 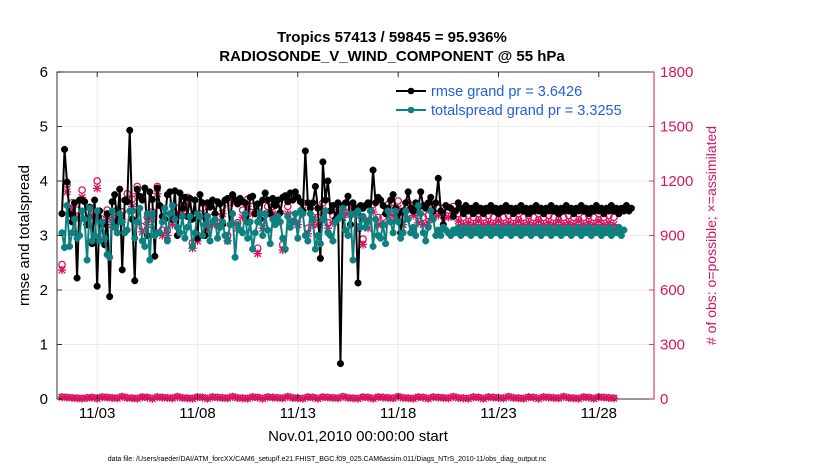 What do you see at coordinates (82, 190) in the screenshot?
I see `obs-possible-point` at bounding box center [82, 190].